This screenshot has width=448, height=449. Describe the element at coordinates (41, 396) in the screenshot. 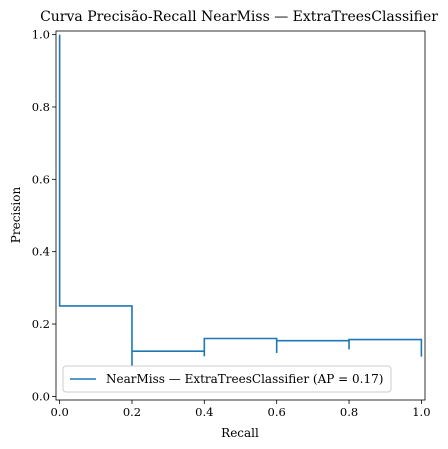

I see `y-tick-label: 0.0` at that location.